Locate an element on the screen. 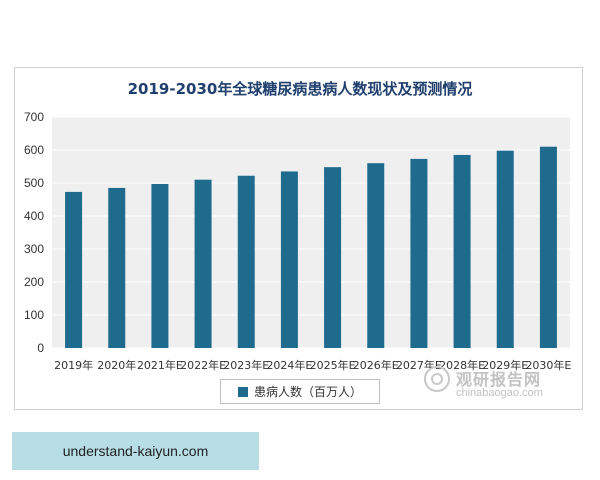 Image resolution: width=600 pixels, height=480 pixels. chart-legend: 患病人数（百万人） is located at coordinates (300, 391).